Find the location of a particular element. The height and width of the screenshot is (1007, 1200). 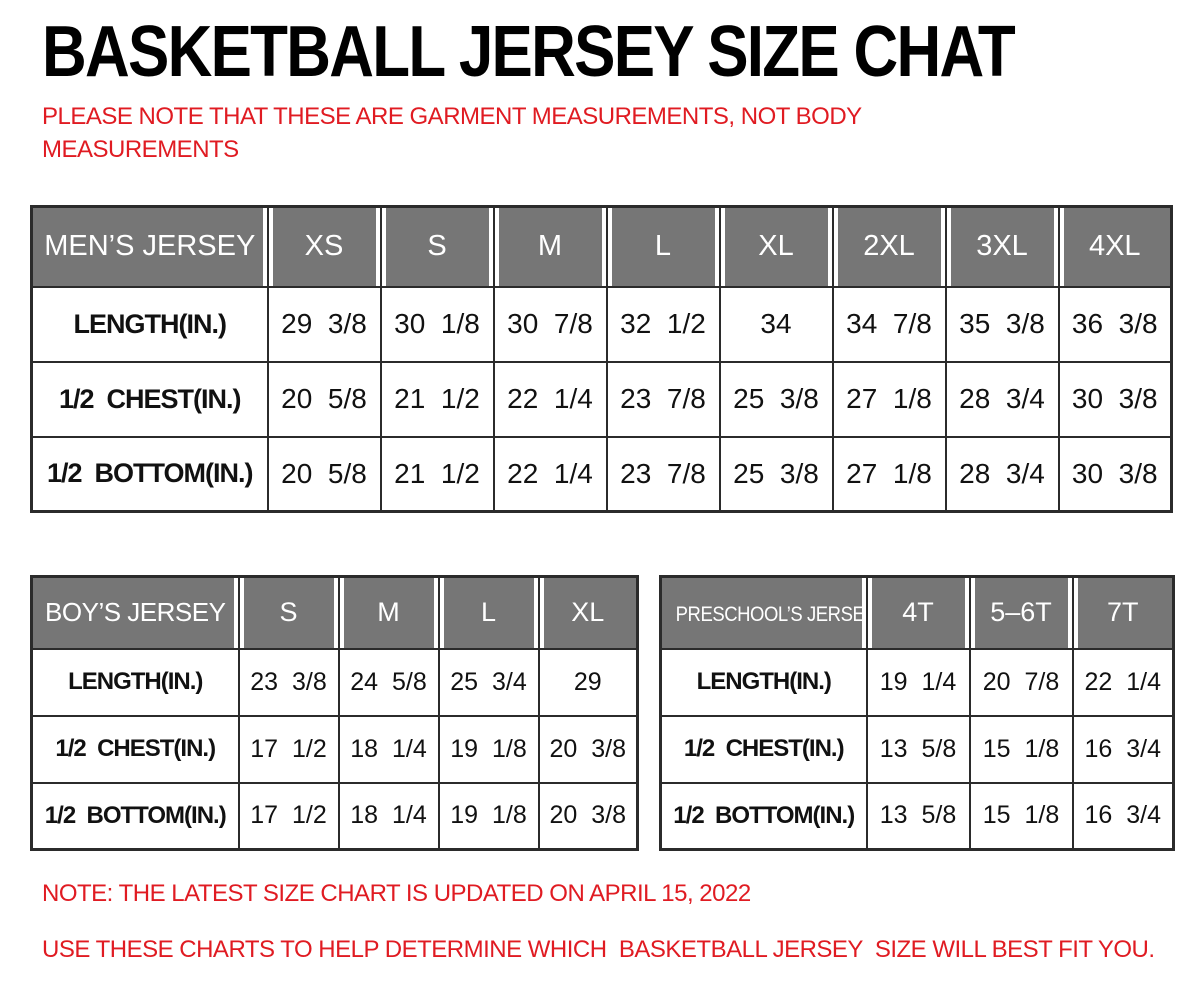

size-value-cell: 30 7/8 is located at coordinates (550, 324).